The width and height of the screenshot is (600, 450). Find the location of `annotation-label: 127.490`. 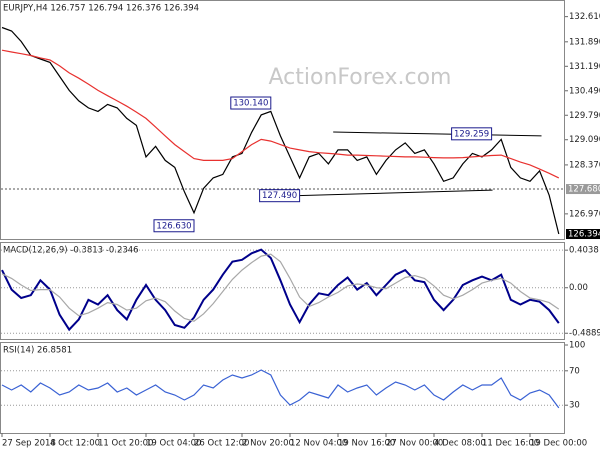

annotation-label: 127.490 is located at coordinates (279, 196).